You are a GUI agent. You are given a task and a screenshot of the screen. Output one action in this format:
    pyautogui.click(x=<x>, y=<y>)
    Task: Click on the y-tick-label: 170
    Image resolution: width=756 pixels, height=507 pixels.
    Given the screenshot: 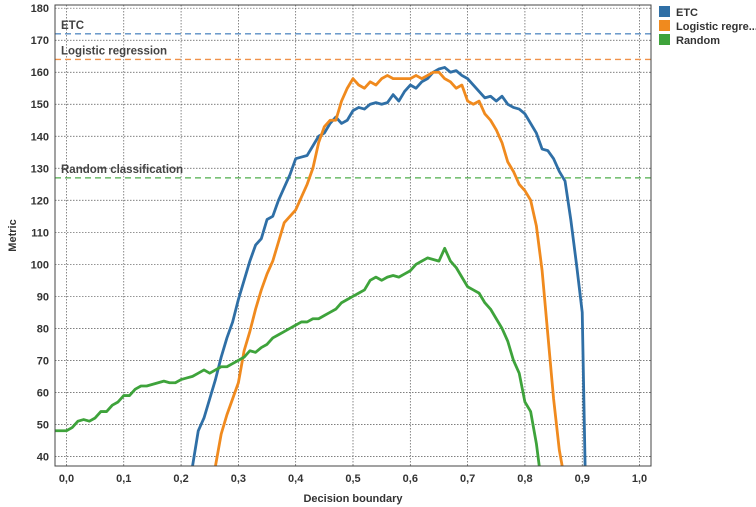 What is the action you would take?
    pyautogui.click(x=40, y=41)
    